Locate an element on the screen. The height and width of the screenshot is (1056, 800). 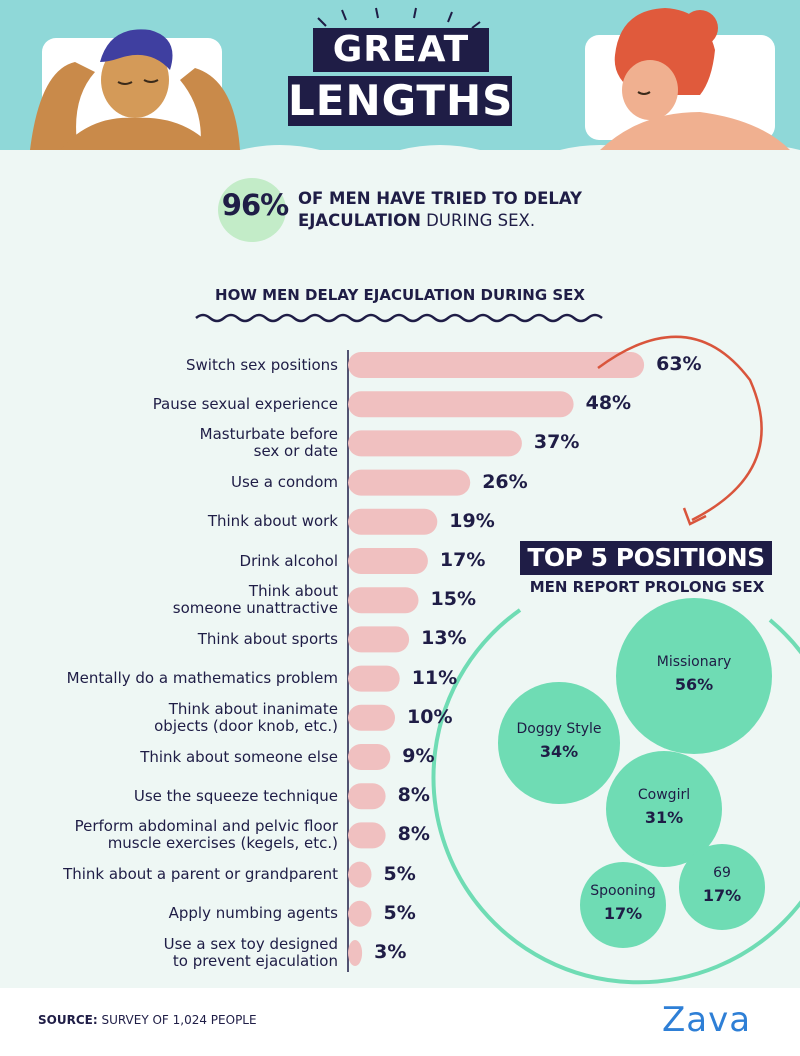
bar-category-label: Masturbate before sex or date is located at coordinates (268, 443).